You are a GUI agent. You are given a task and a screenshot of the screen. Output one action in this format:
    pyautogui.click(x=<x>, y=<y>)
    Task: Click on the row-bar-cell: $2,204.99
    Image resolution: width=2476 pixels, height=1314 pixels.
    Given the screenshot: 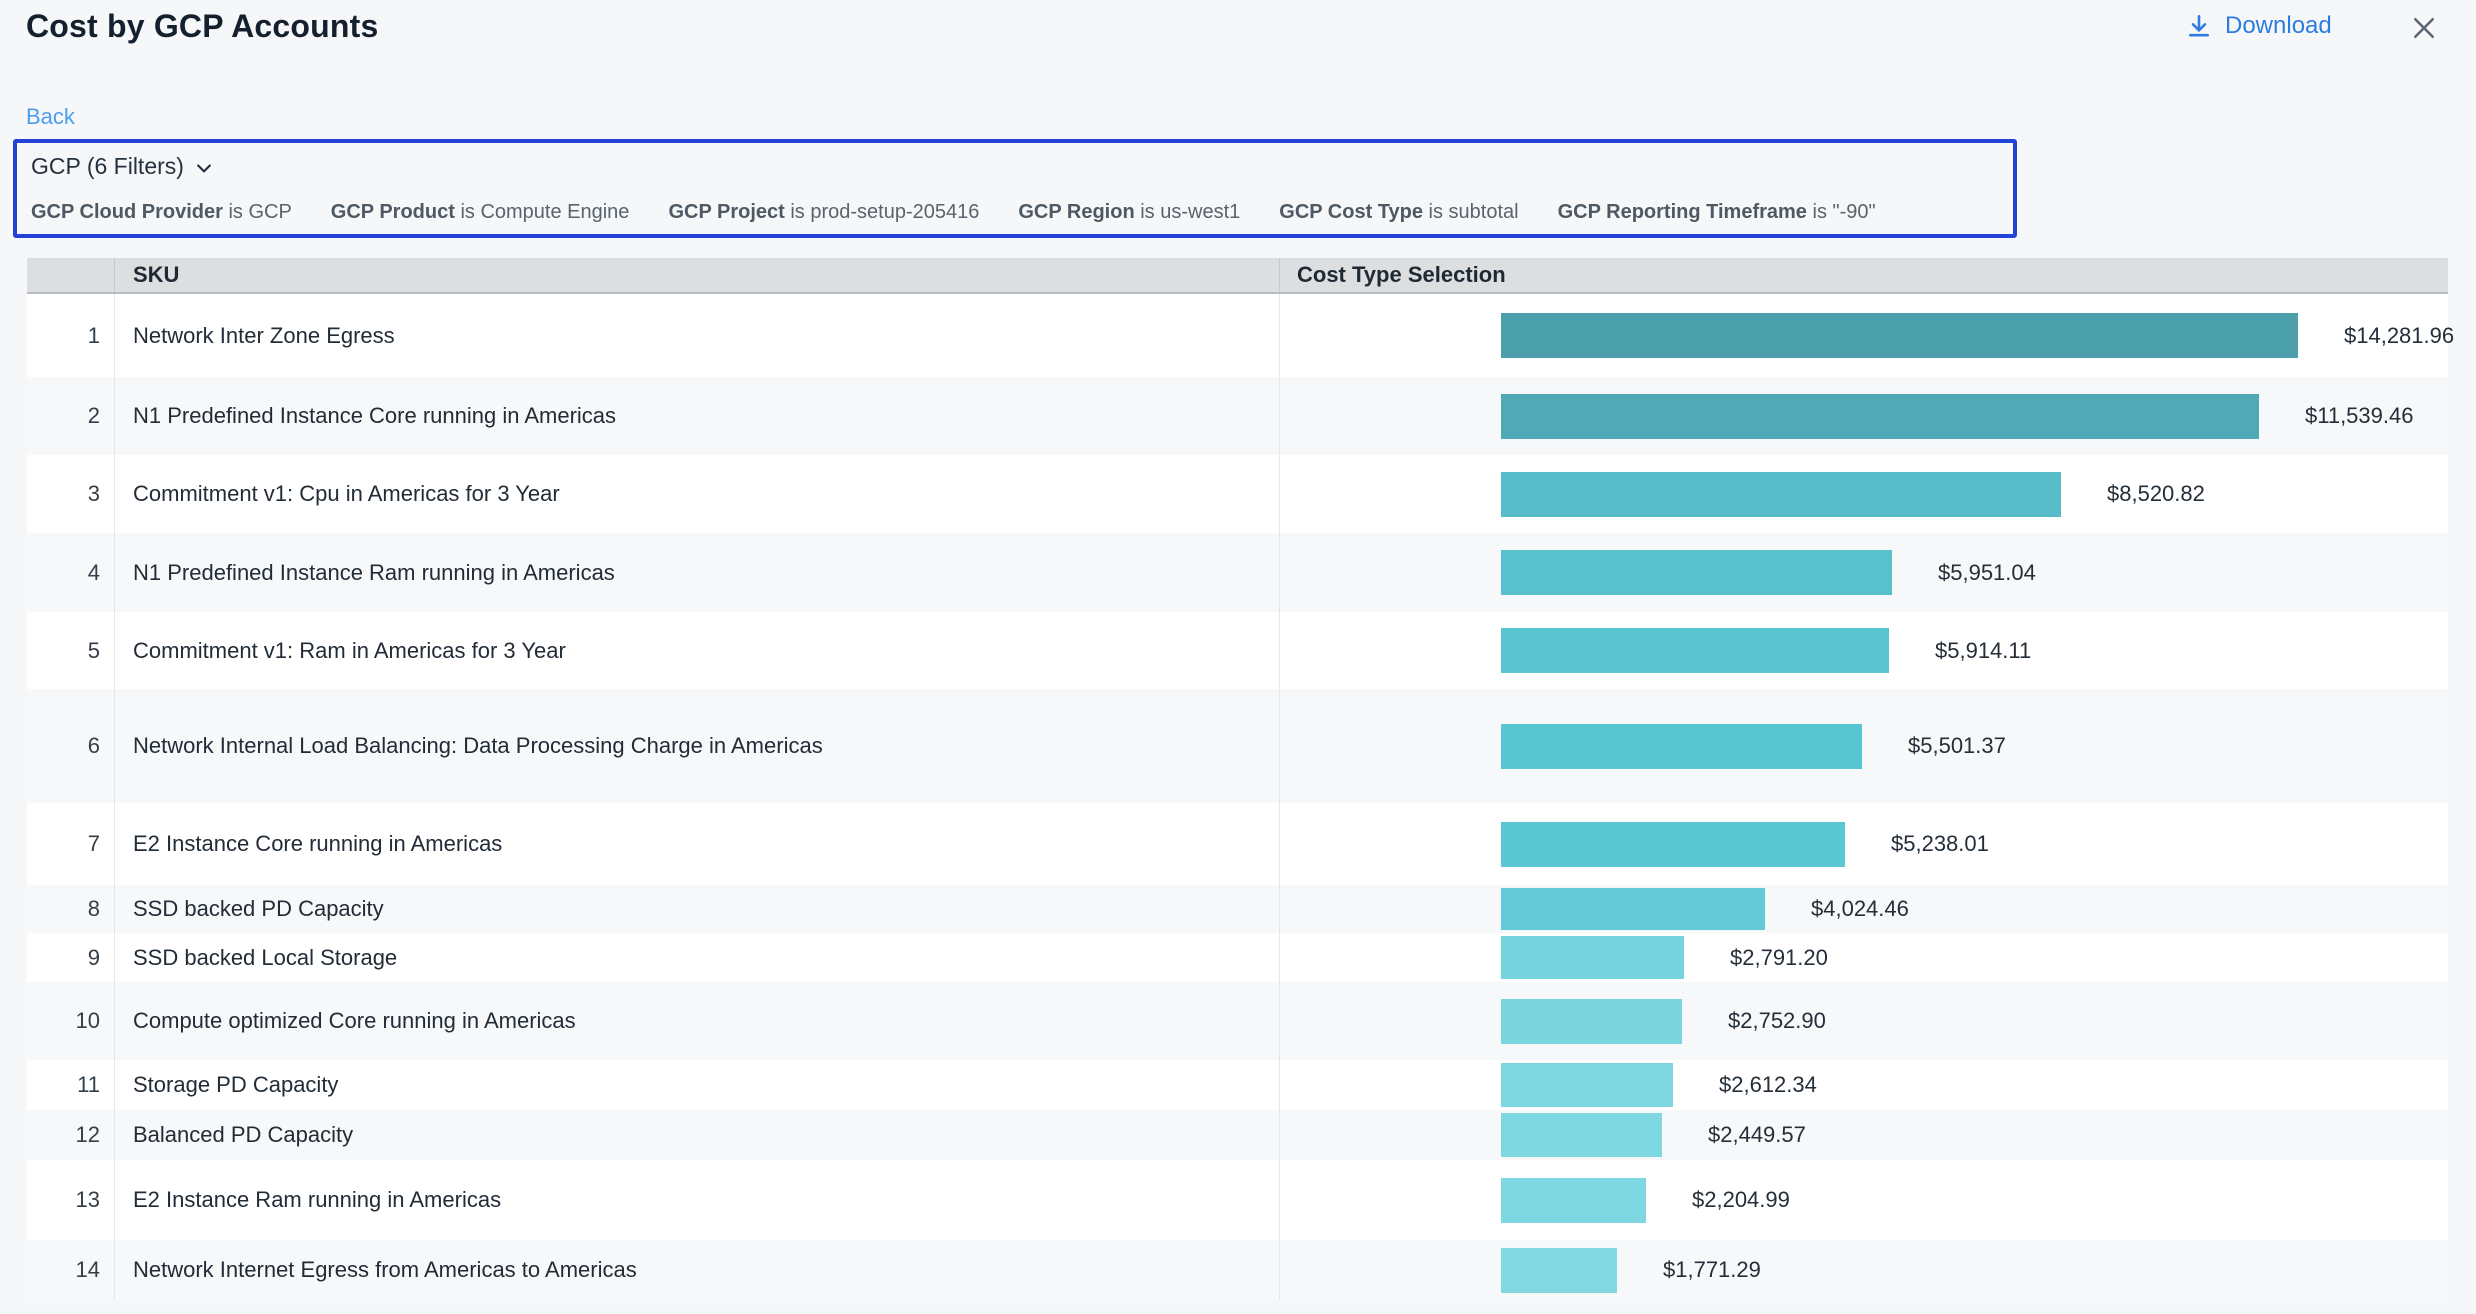 What is the action you would take?
    pyautogui.click(x=1863, y=1200)
    